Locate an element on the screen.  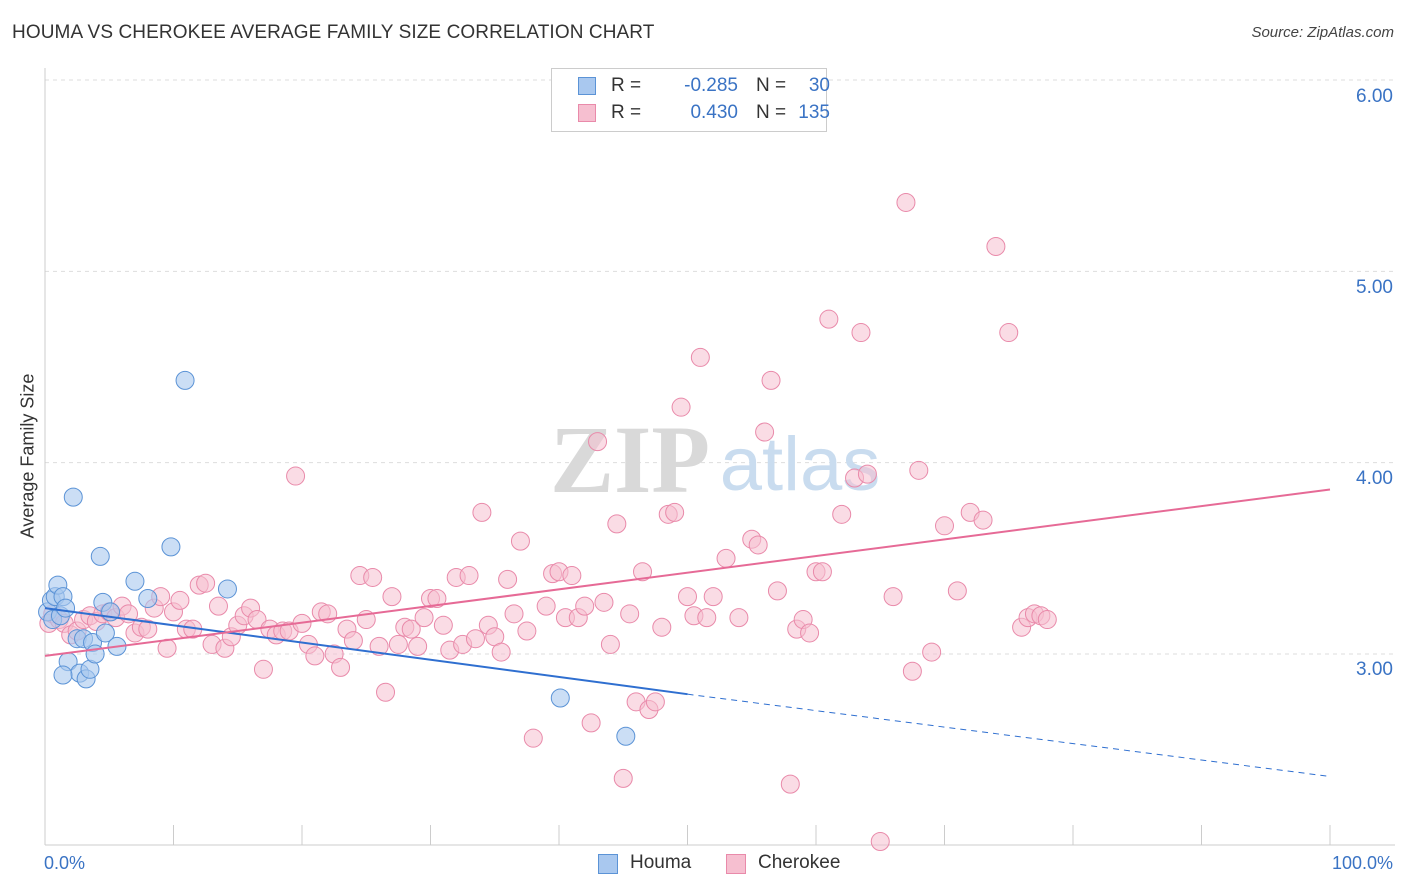
cherokee-swatch is located at coordinates (587, 113).